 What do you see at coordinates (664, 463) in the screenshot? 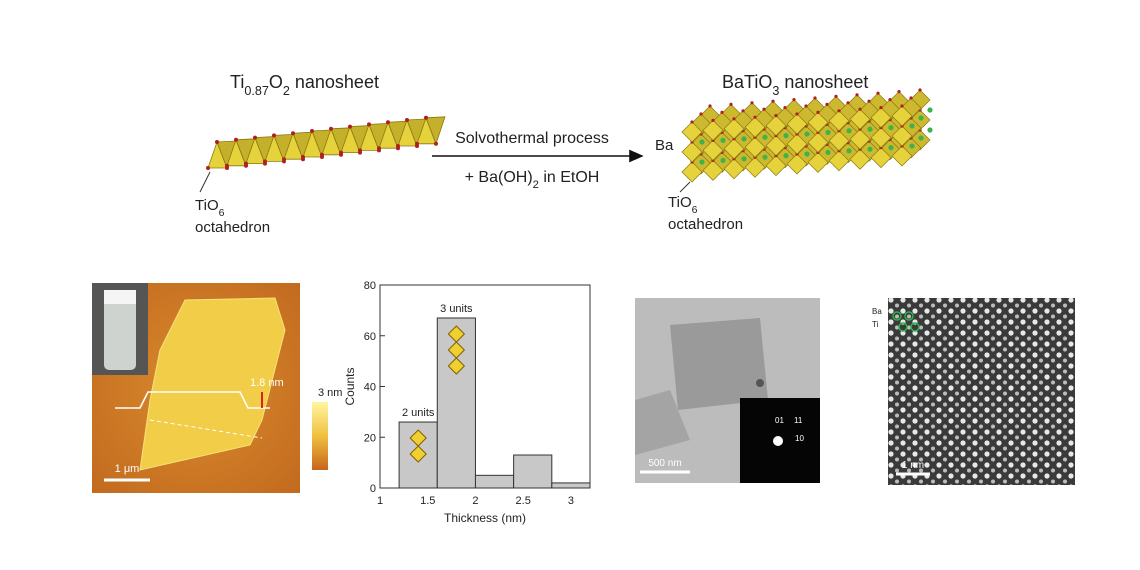
I see `scale-bar-label: 500 nm` at bounding box center [664, 463].